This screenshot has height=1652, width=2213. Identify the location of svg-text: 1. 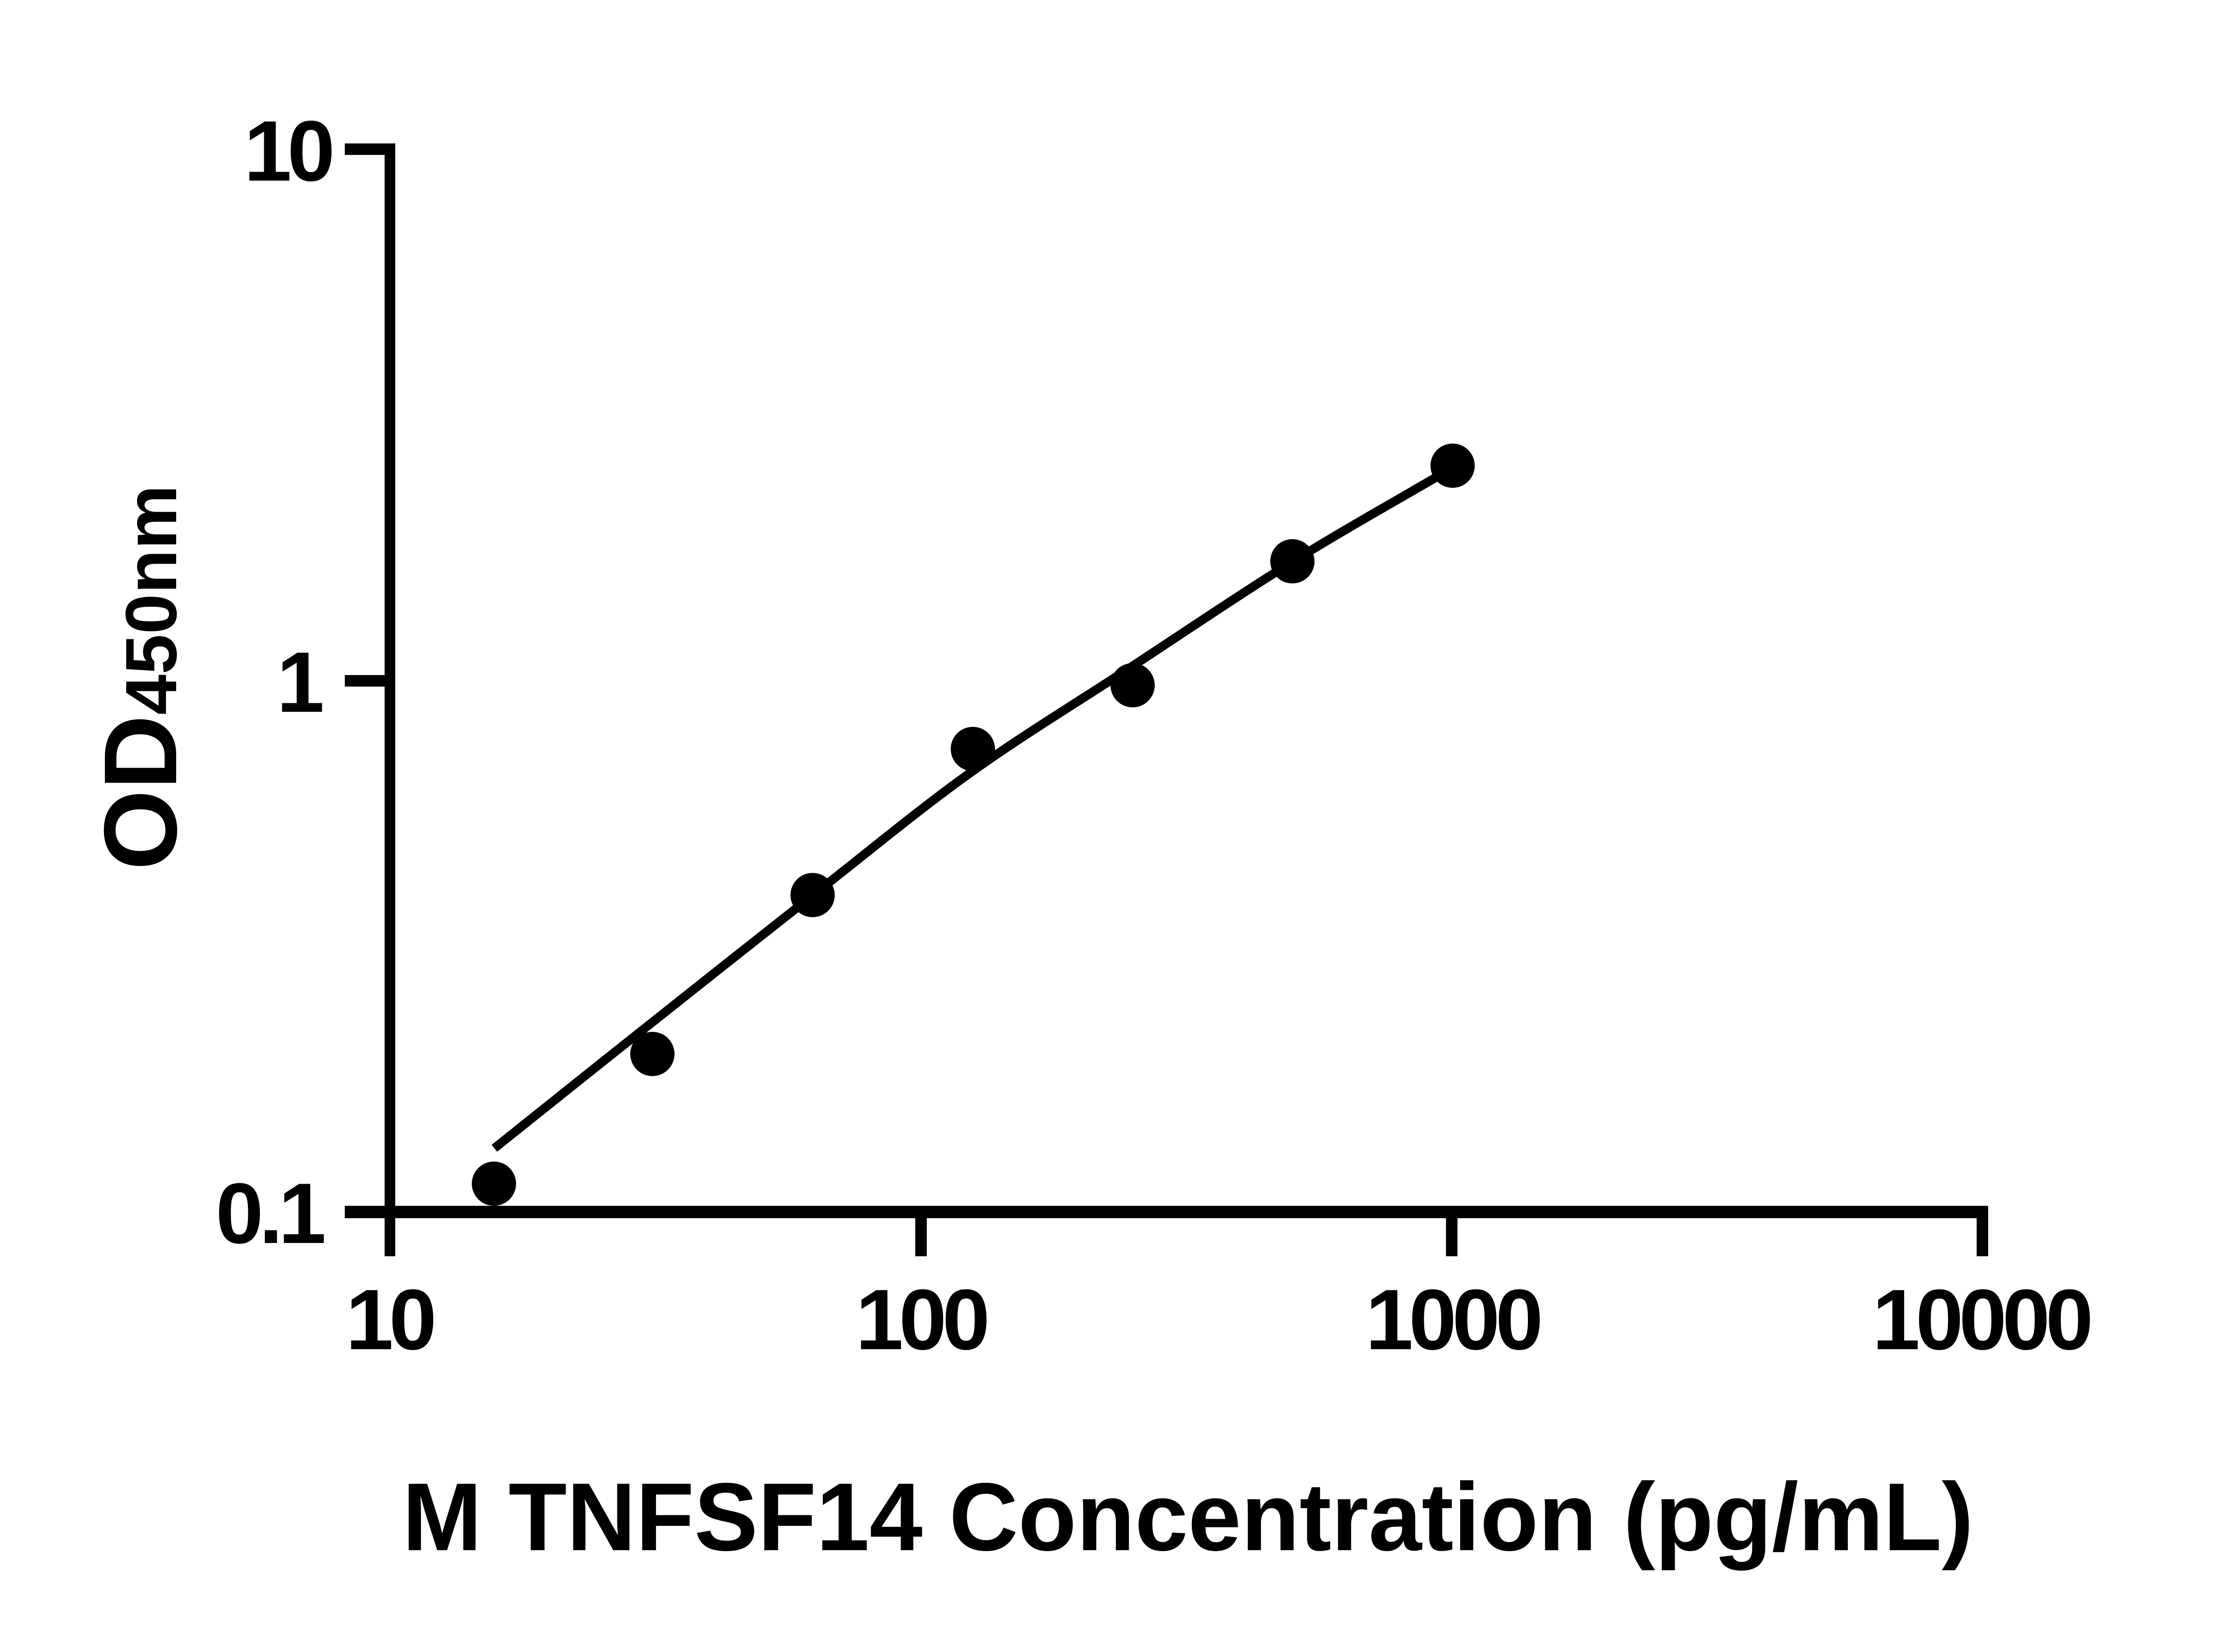
(299, 682).